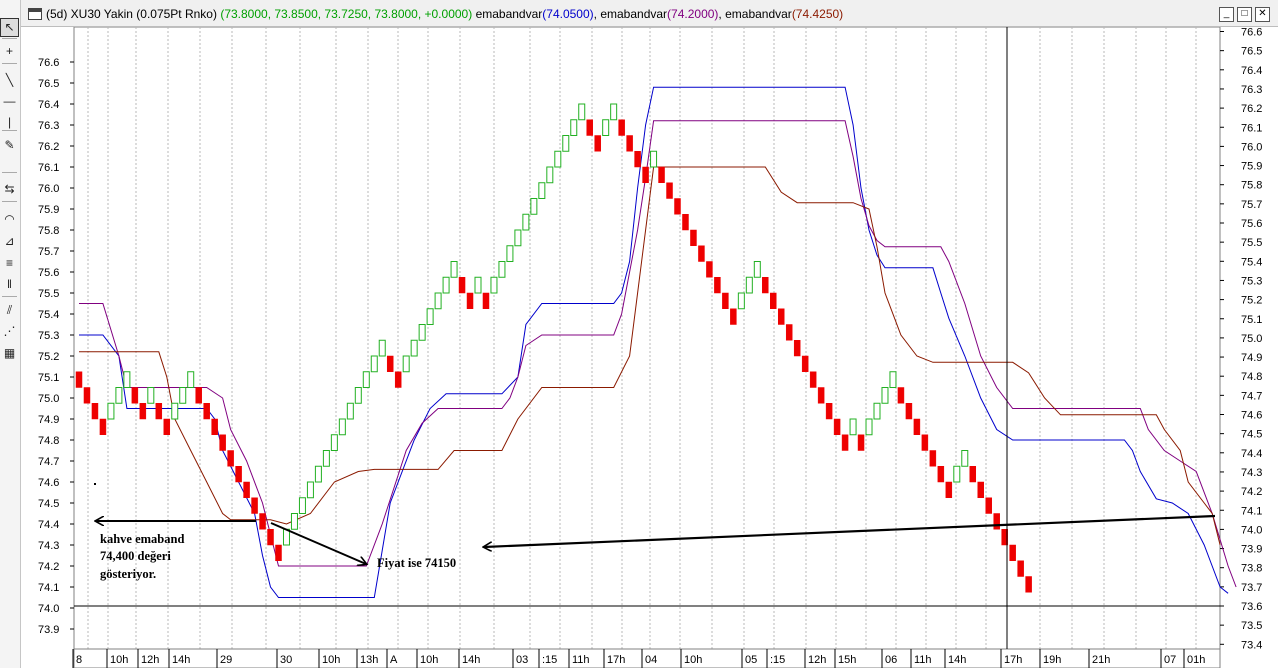  What do you see at coordinates (226, 660) in the screenshot?
I see `x-axis-label: 29` at bounding box center [226, 660].